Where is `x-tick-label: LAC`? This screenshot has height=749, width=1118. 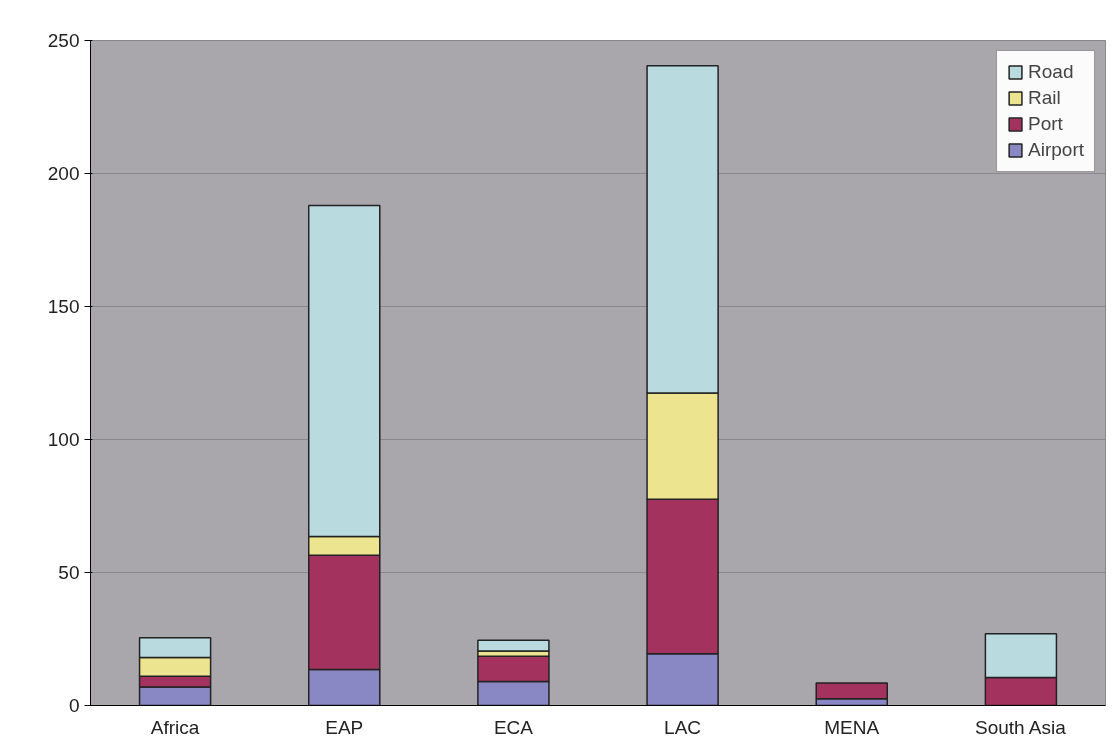 x-tick-label: LAC is located at coordinates (683, 727).